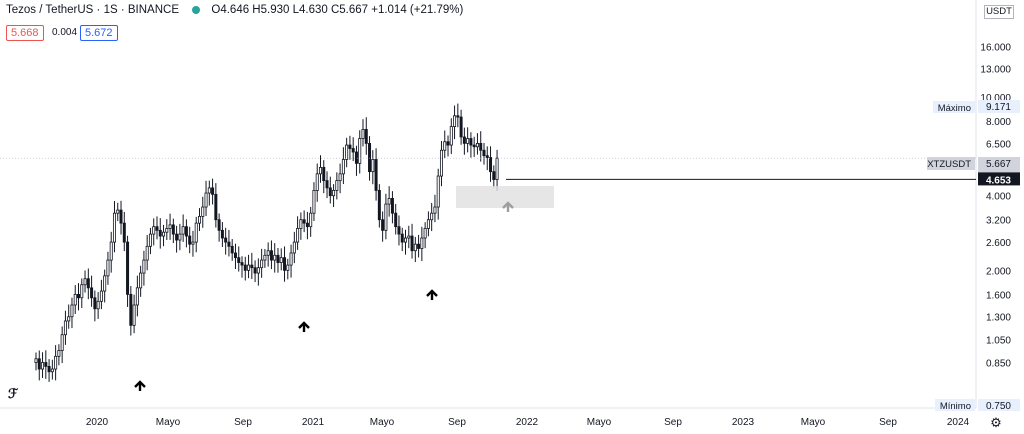 This screenshot has height=434, width=1024. I want to click on max-value-label: 9.171, so click(999, 106).